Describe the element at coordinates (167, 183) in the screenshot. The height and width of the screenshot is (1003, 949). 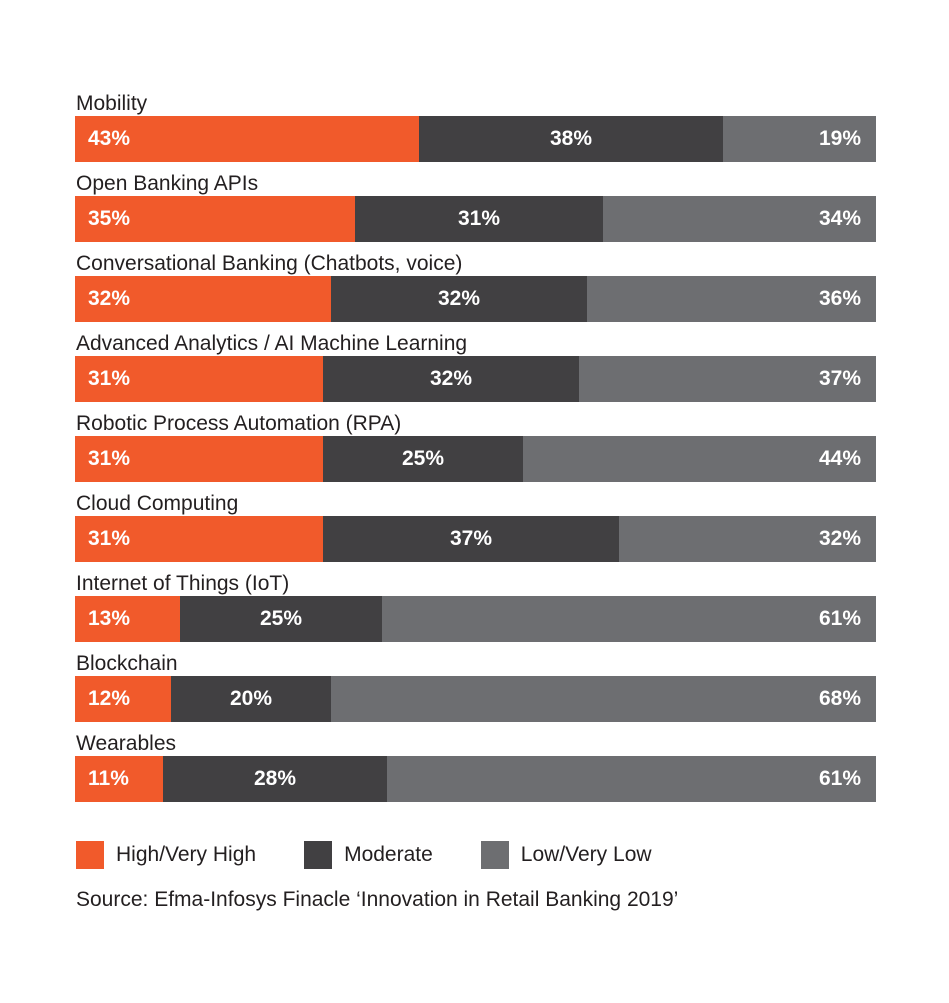
I see `category-label: Open Banking APIs` at that location.